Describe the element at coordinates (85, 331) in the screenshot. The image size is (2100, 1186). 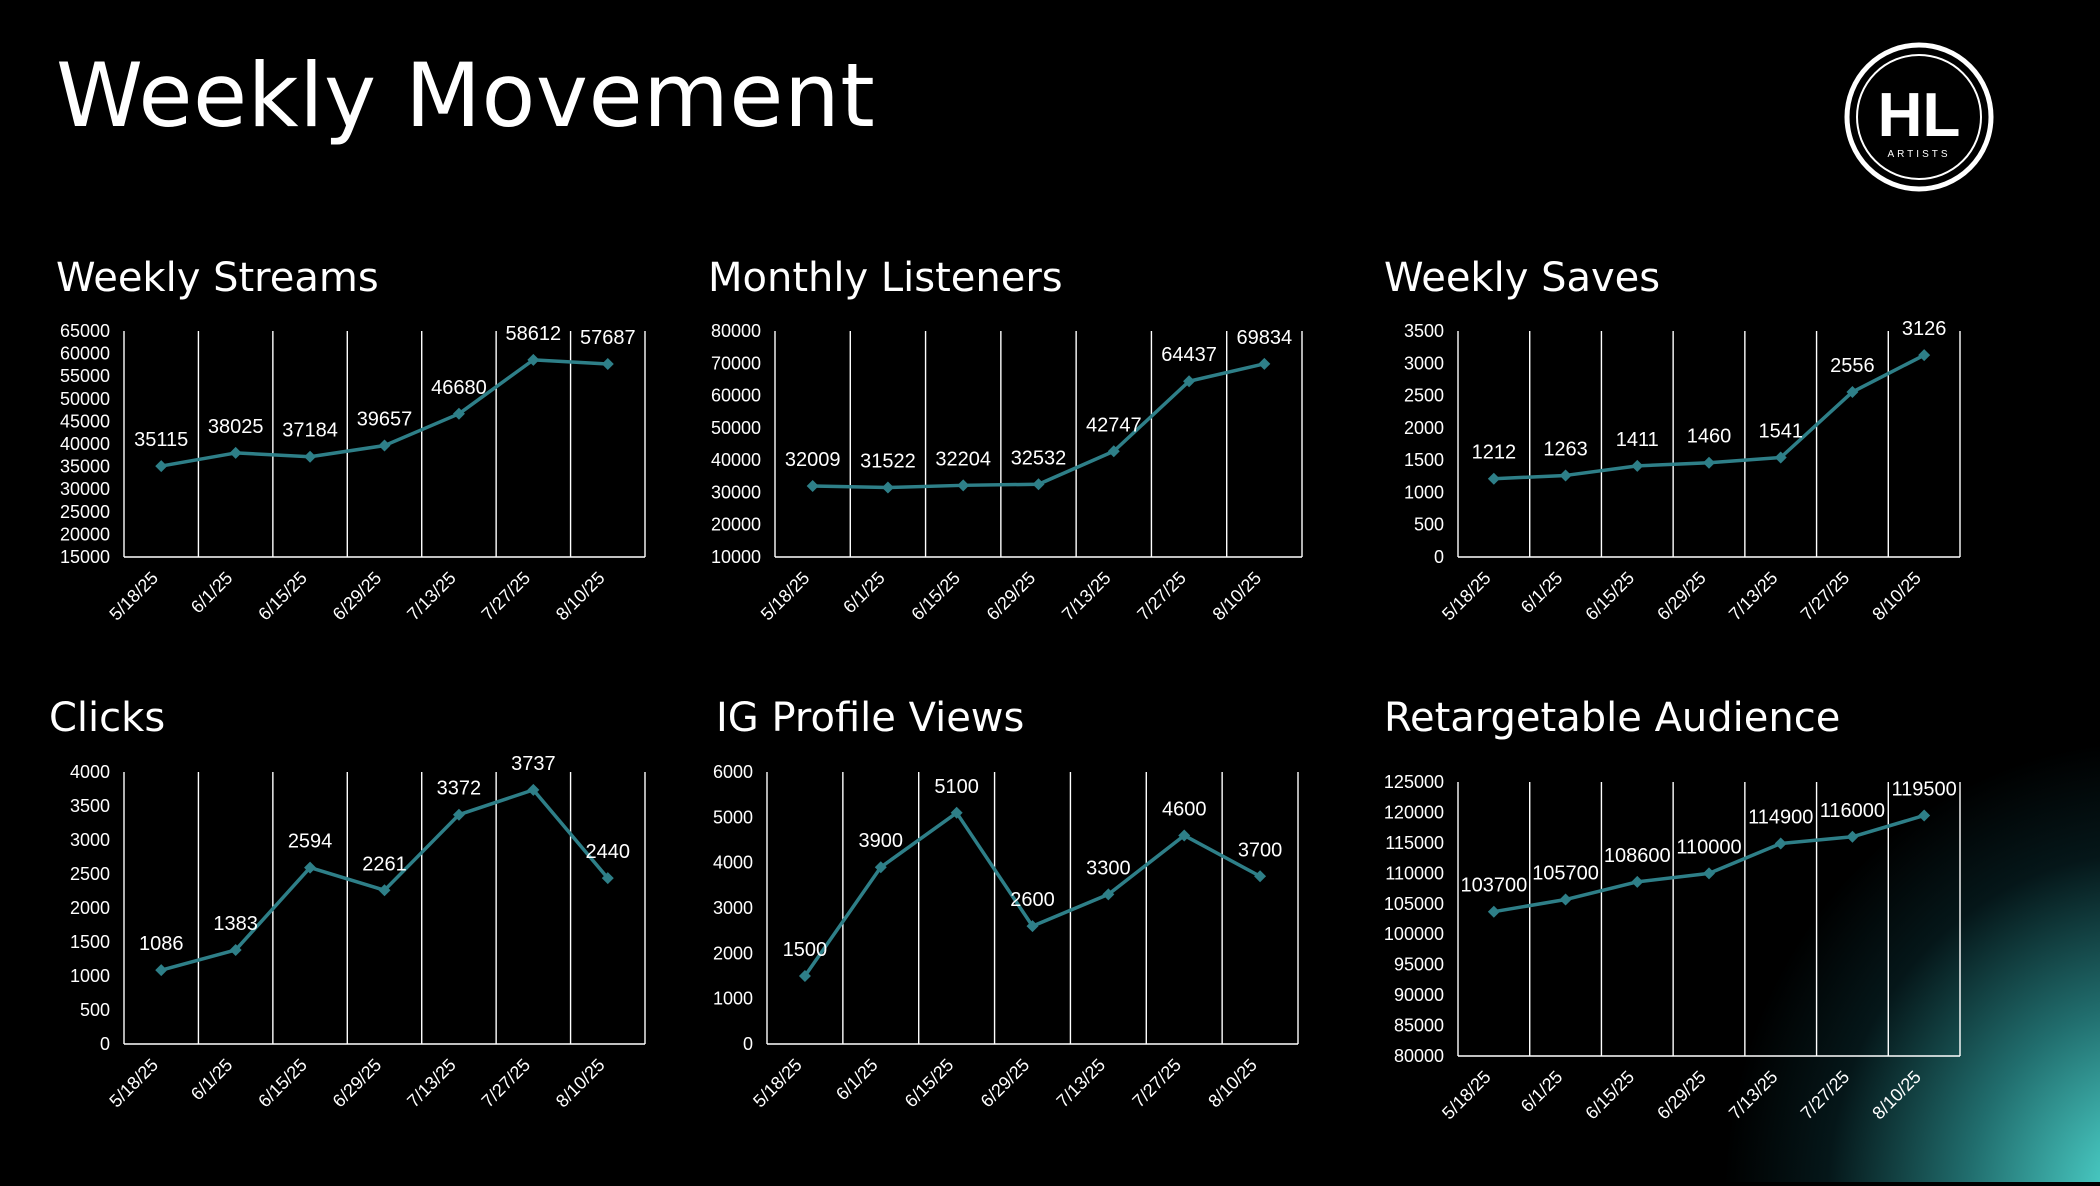
I see `y-tick-label: 65000` at that location.